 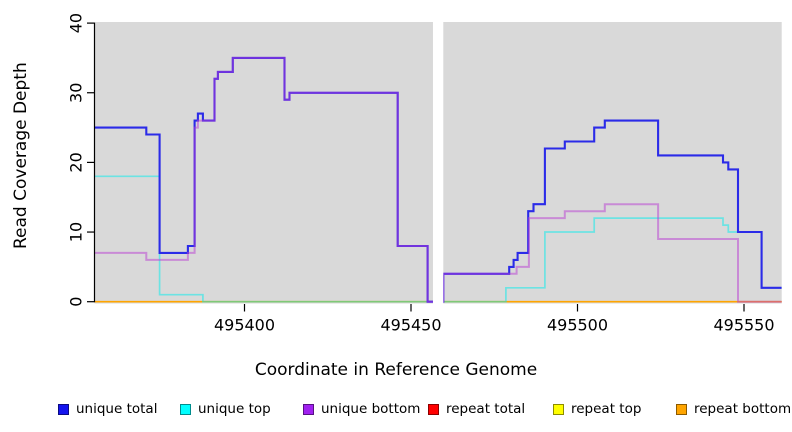 I want to click on y-tick-label: 10, so click(x=76, y=232).